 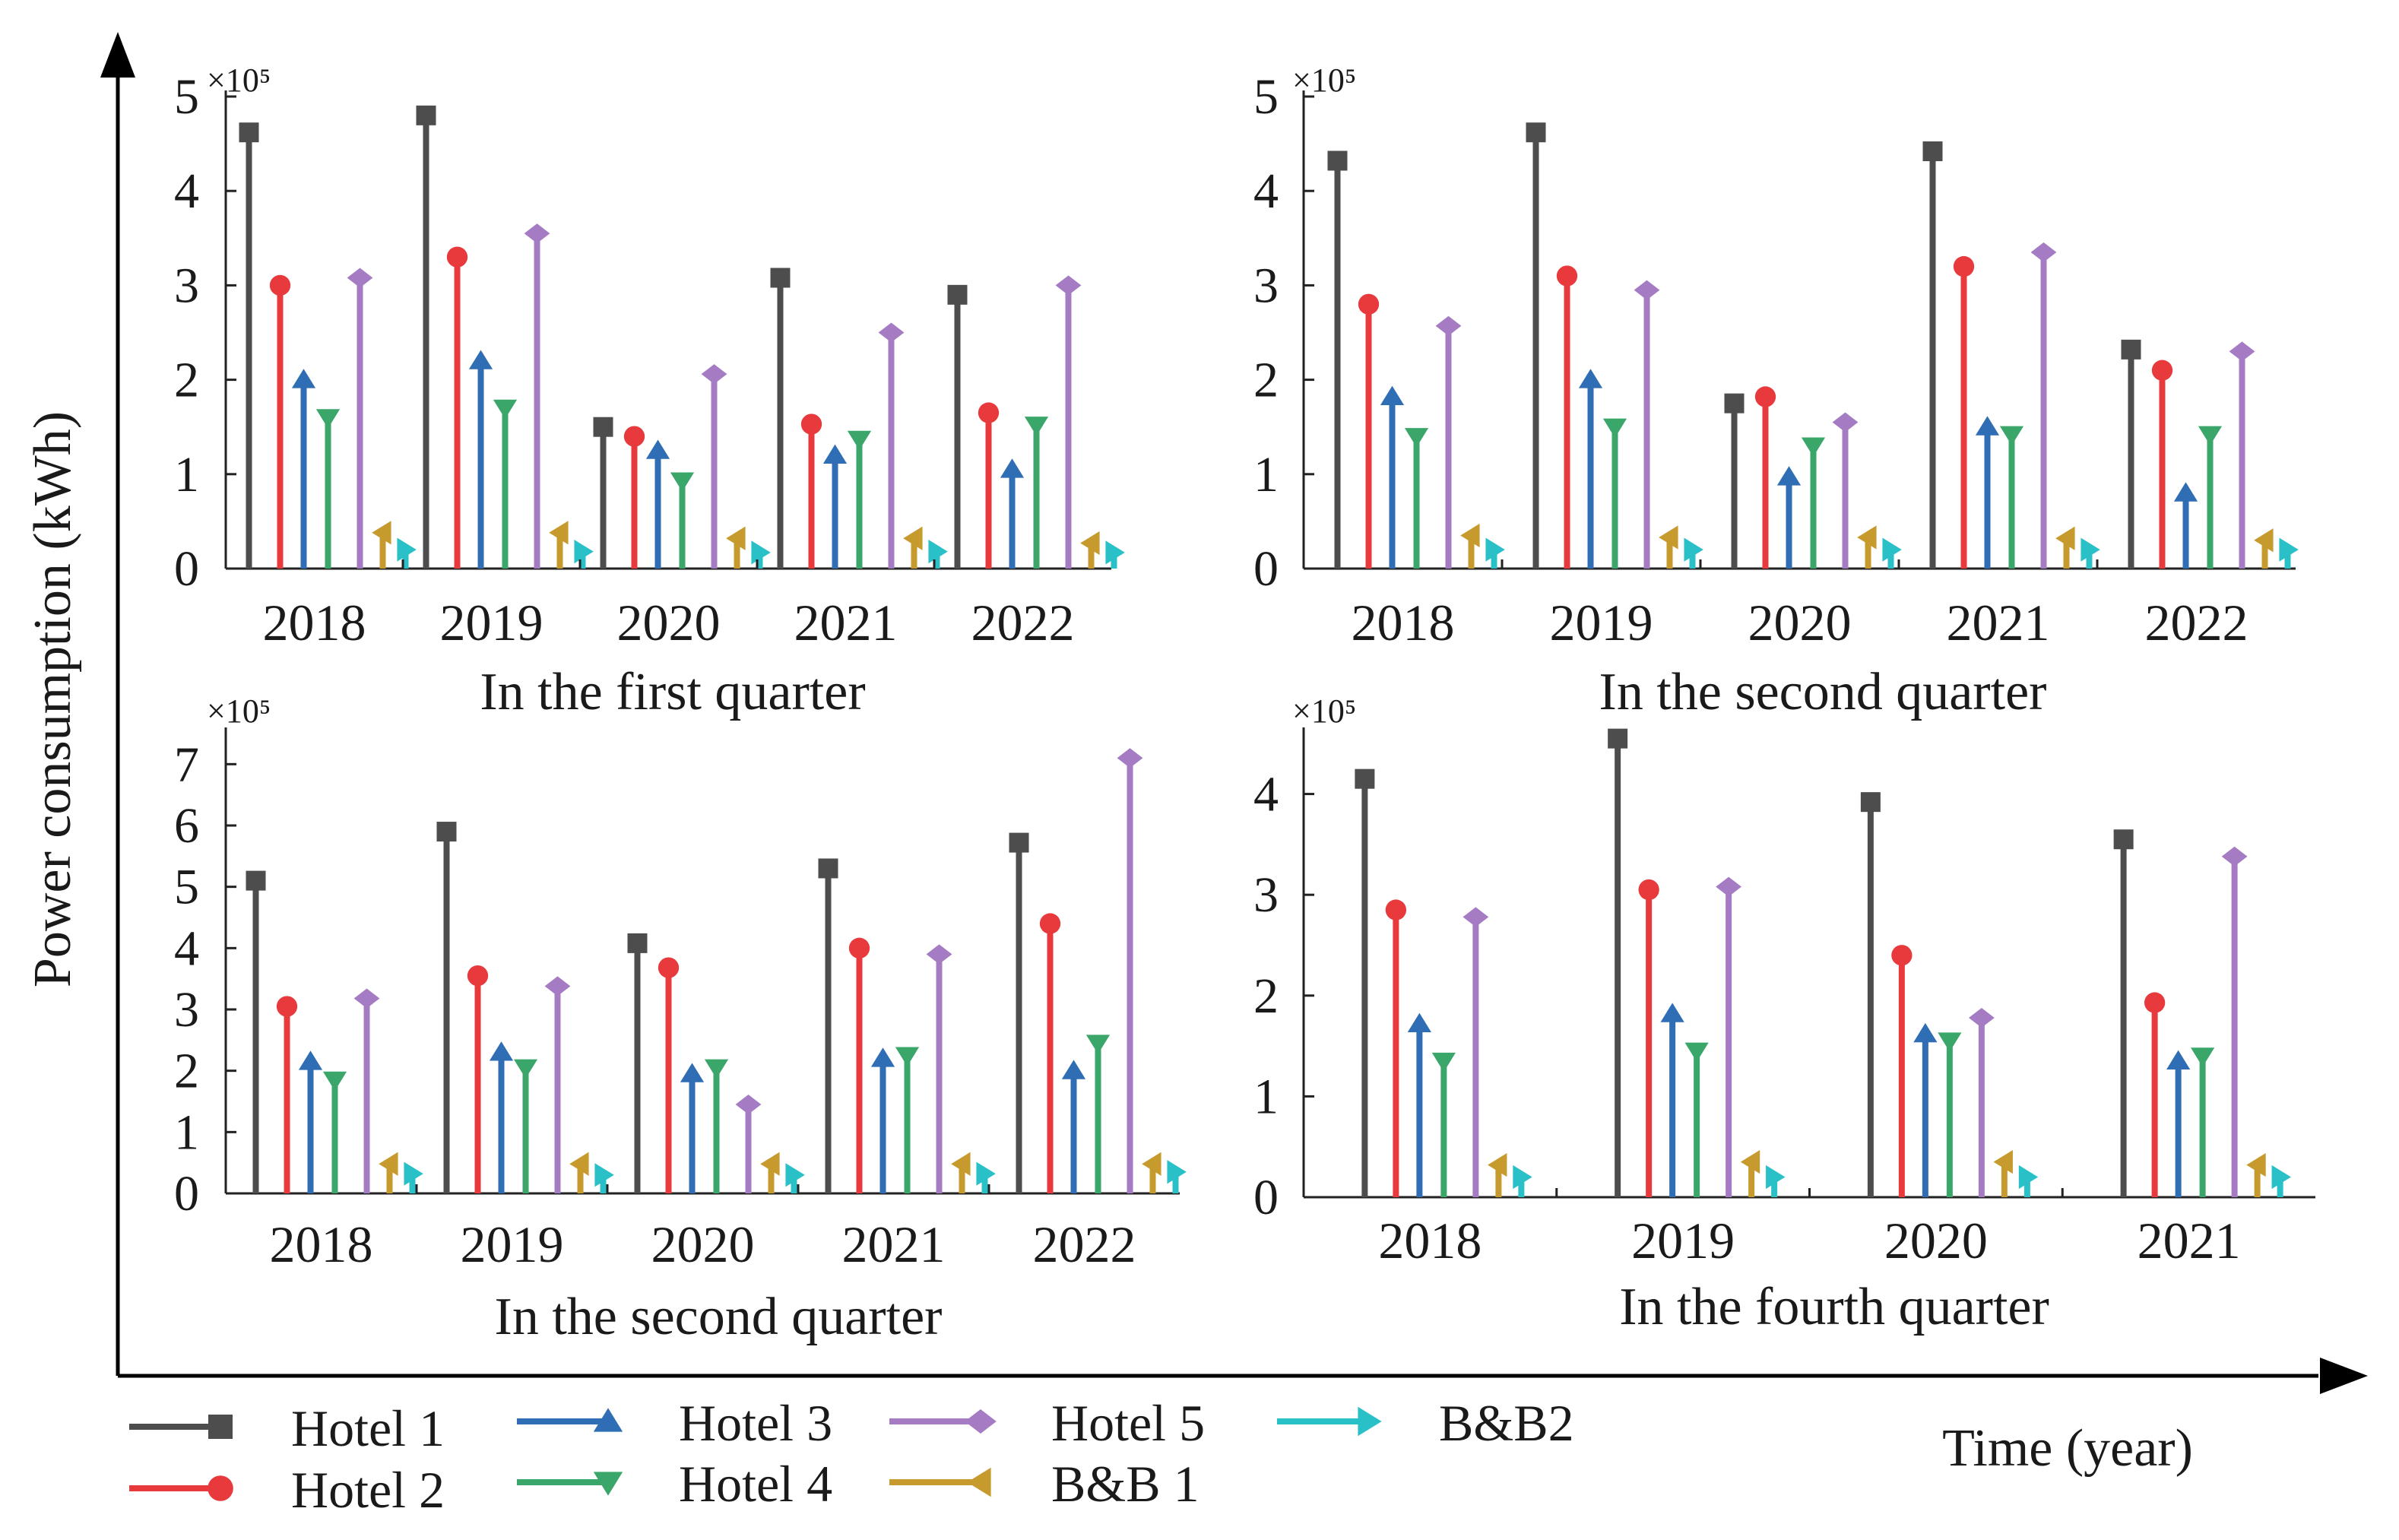 What do you see at coordinates (1047, 1423) in the screenshot?
I see `legend-item-hotel-5: Hotel 5` at bounding box center [1047, 1423].